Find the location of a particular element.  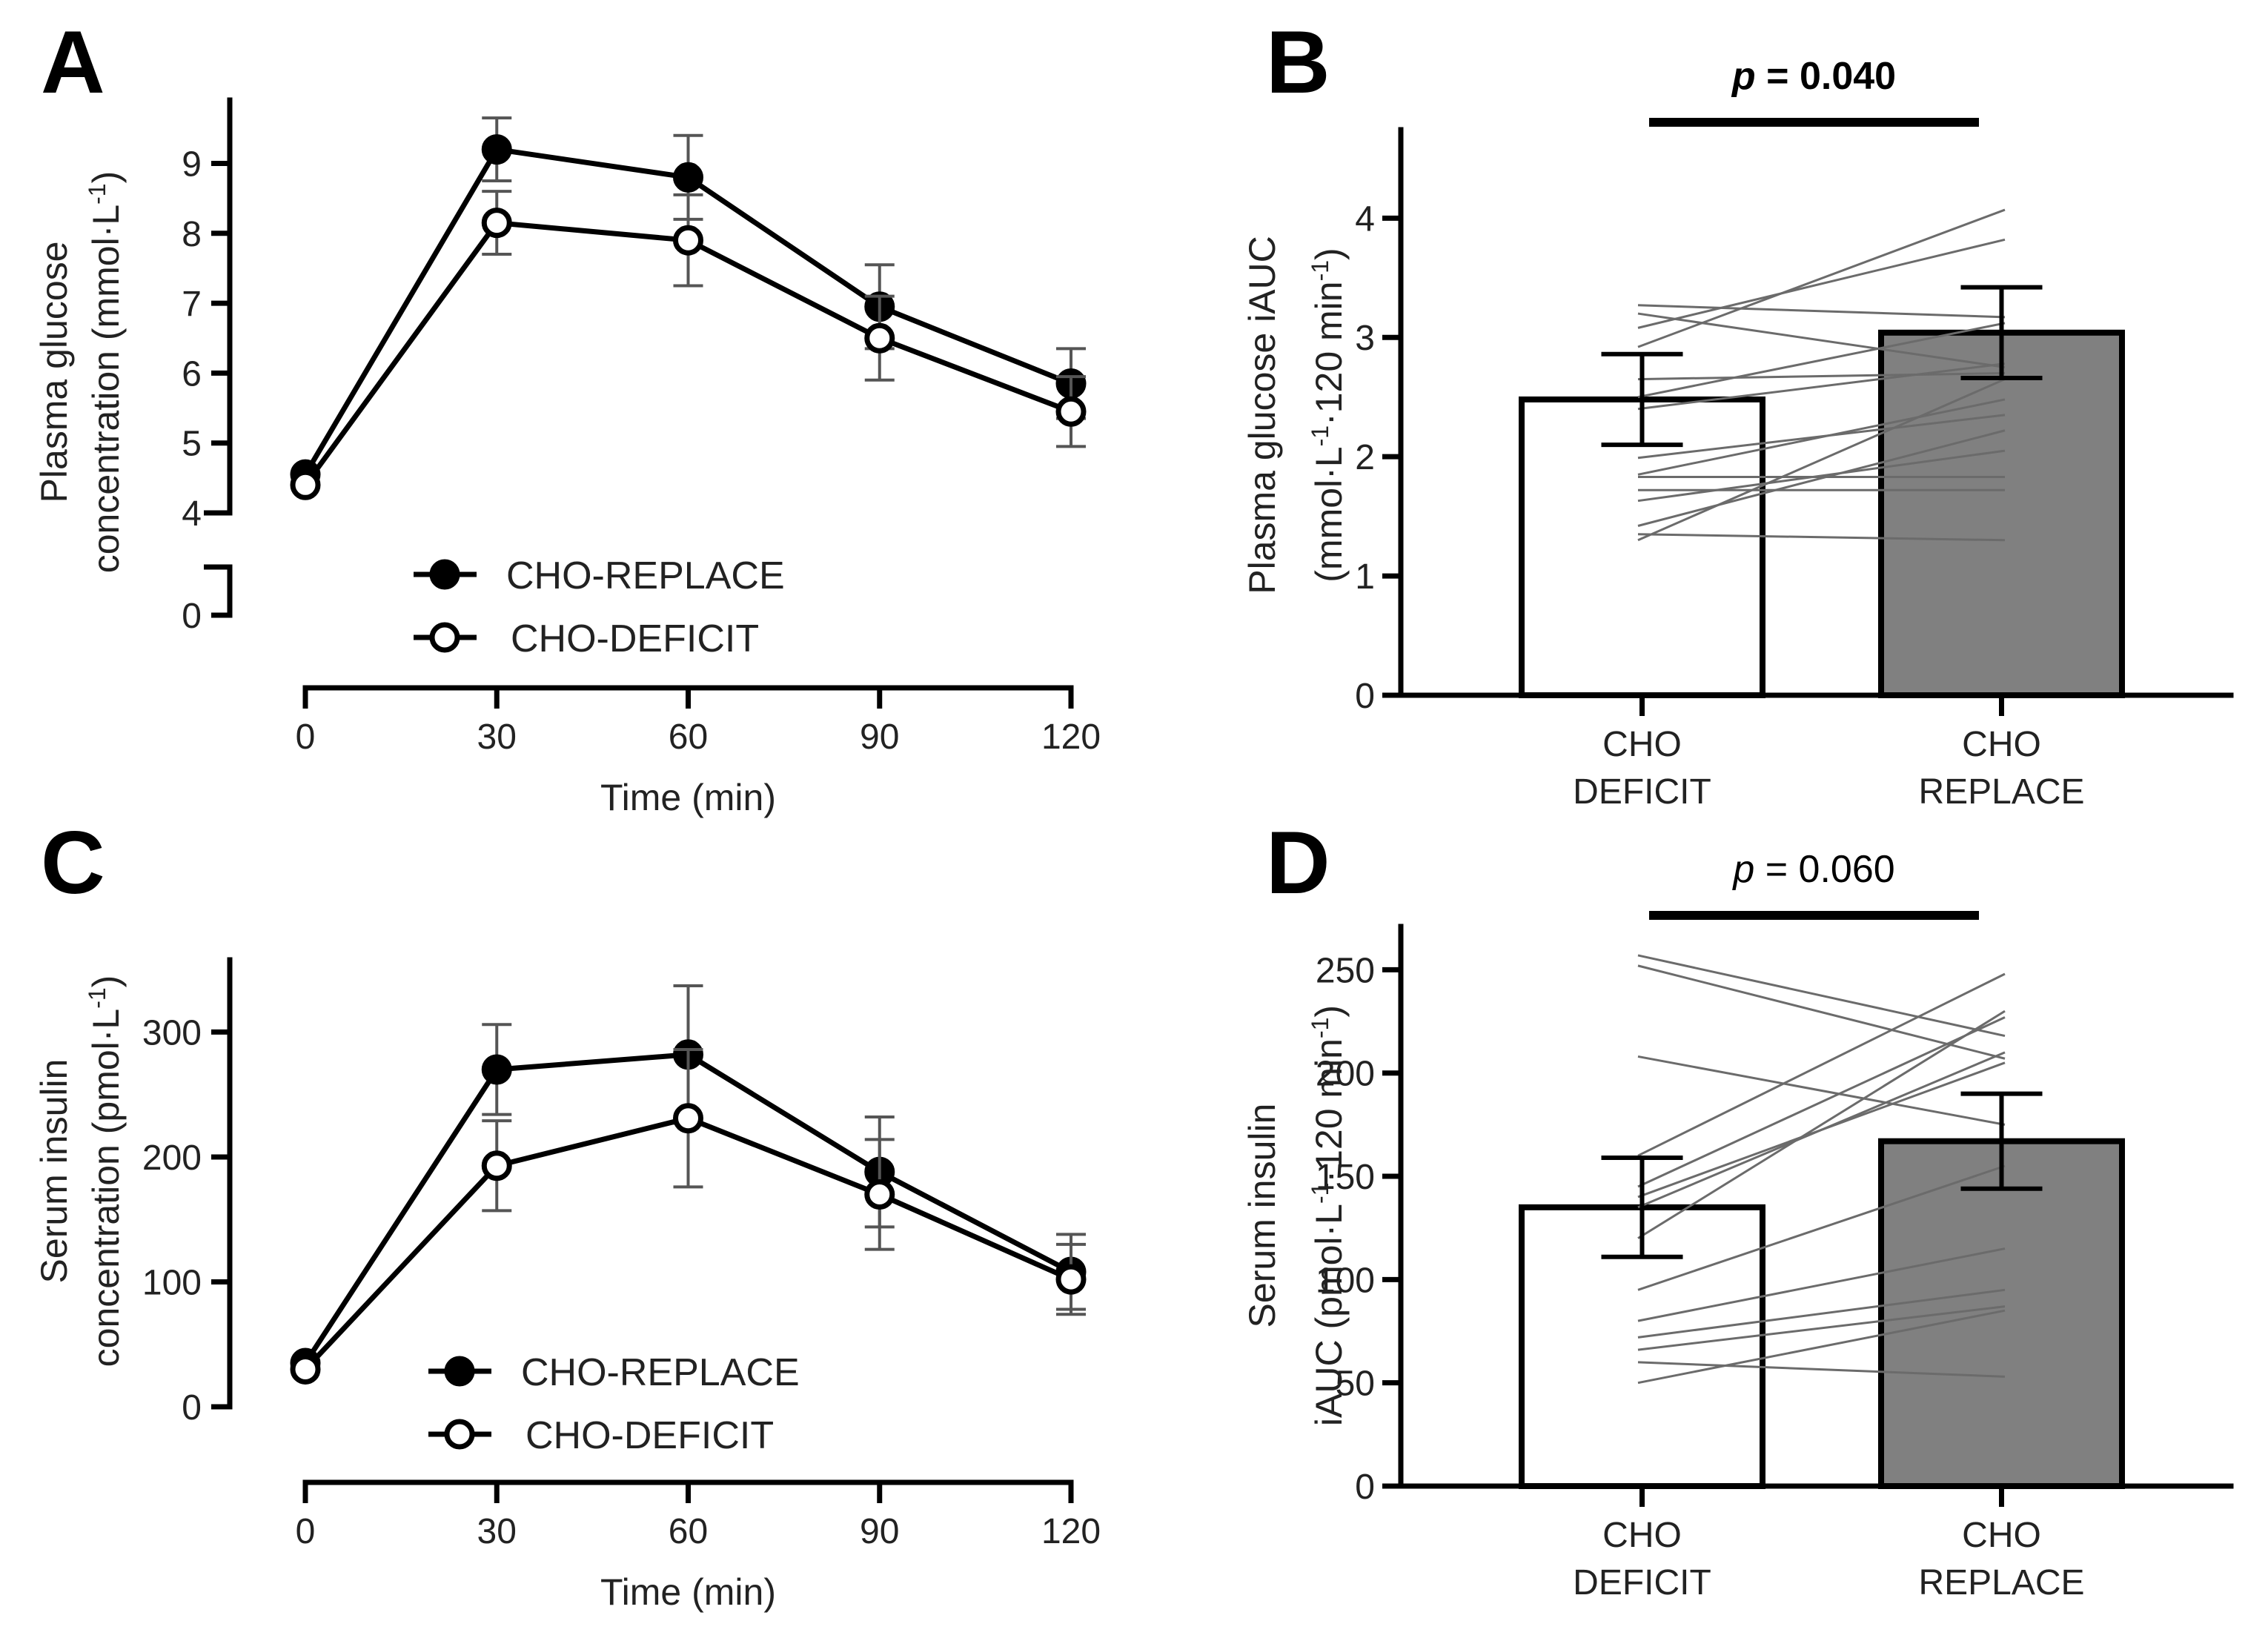

y-tick-label: 9 is located at coordinates (192, 164).